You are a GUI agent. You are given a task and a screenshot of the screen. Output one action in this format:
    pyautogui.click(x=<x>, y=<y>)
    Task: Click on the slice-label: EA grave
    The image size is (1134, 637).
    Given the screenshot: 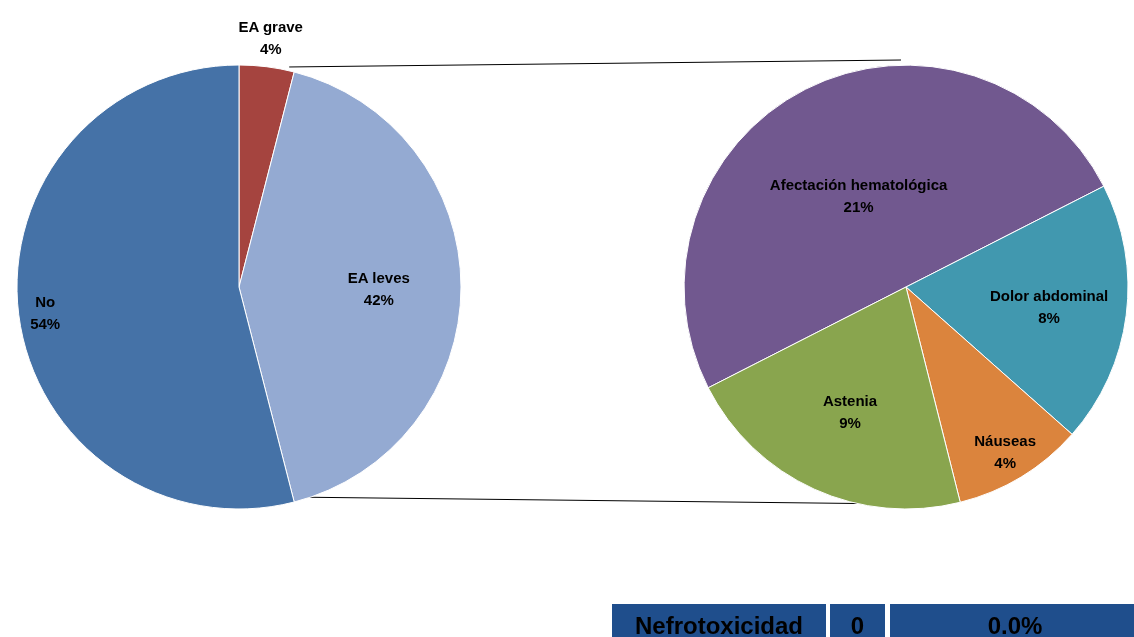 What is the action you would take?
    pyautogui.click(x=270, y=26)
    